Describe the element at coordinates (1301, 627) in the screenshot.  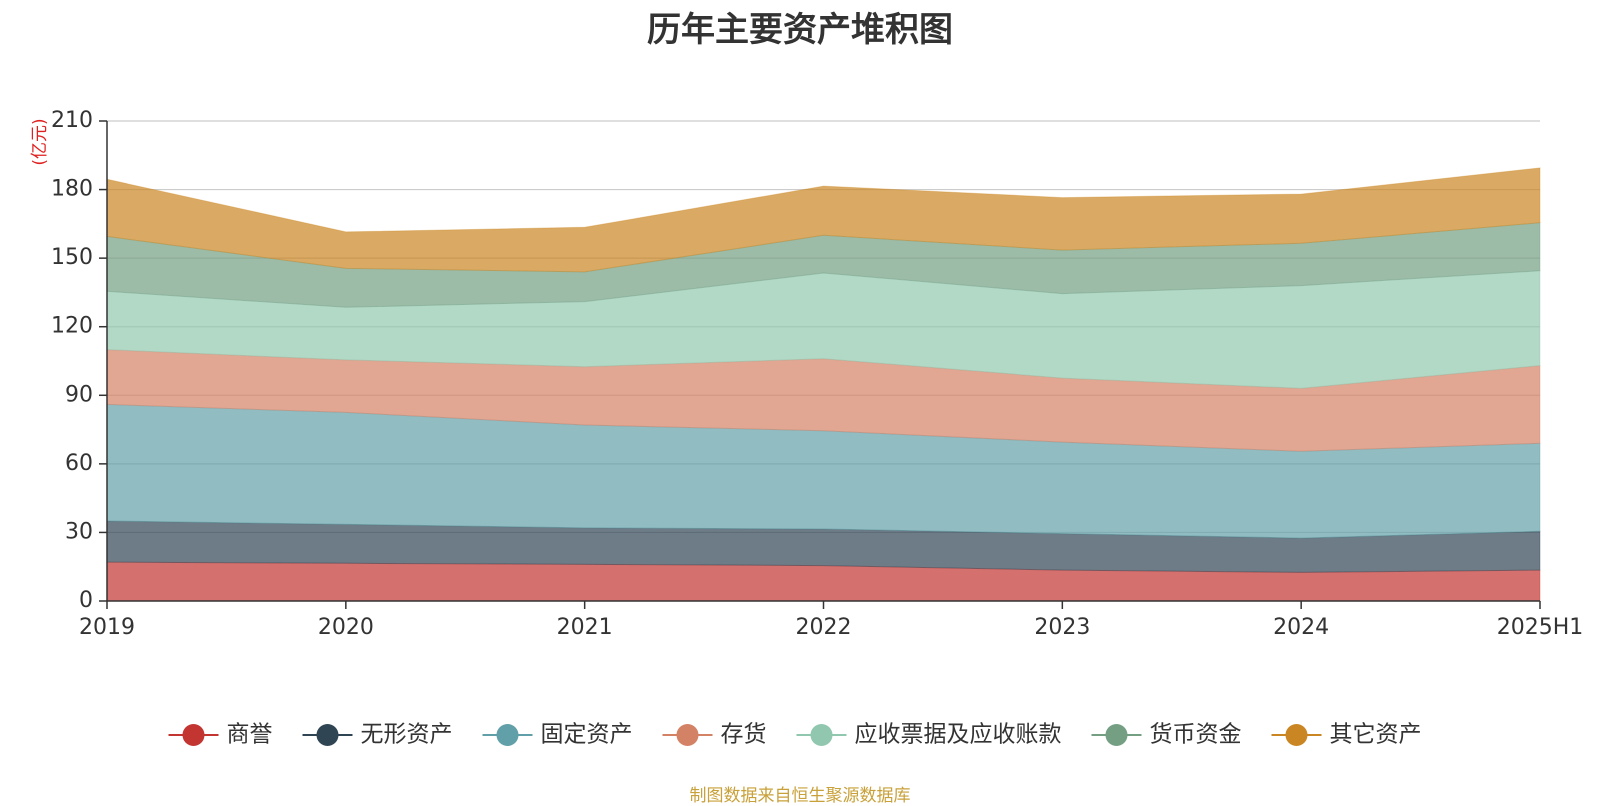
I see `x-tick-label-5: 2024` at that location.